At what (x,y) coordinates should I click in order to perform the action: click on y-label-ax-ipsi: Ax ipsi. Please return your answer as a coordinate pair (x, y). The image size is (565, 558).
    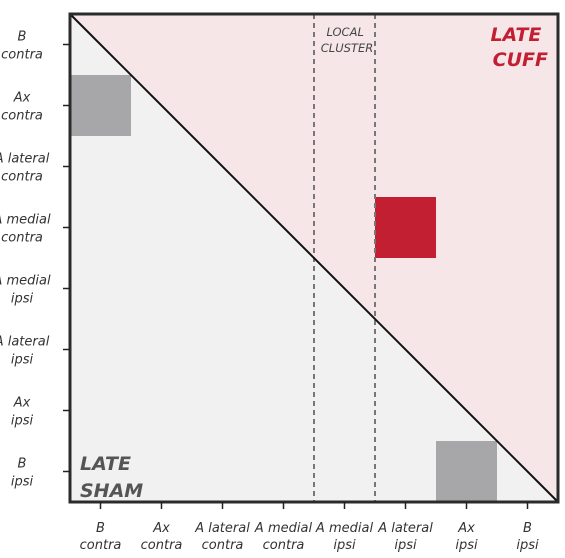
    Looking at the image, I should click on (22, 412).